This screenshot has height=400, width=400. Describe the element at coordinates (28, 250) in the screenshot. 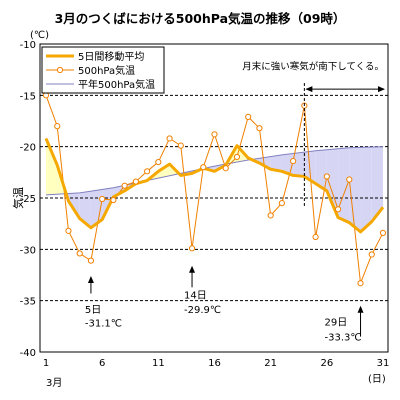

I see `y-tick-label: -30` at that location.